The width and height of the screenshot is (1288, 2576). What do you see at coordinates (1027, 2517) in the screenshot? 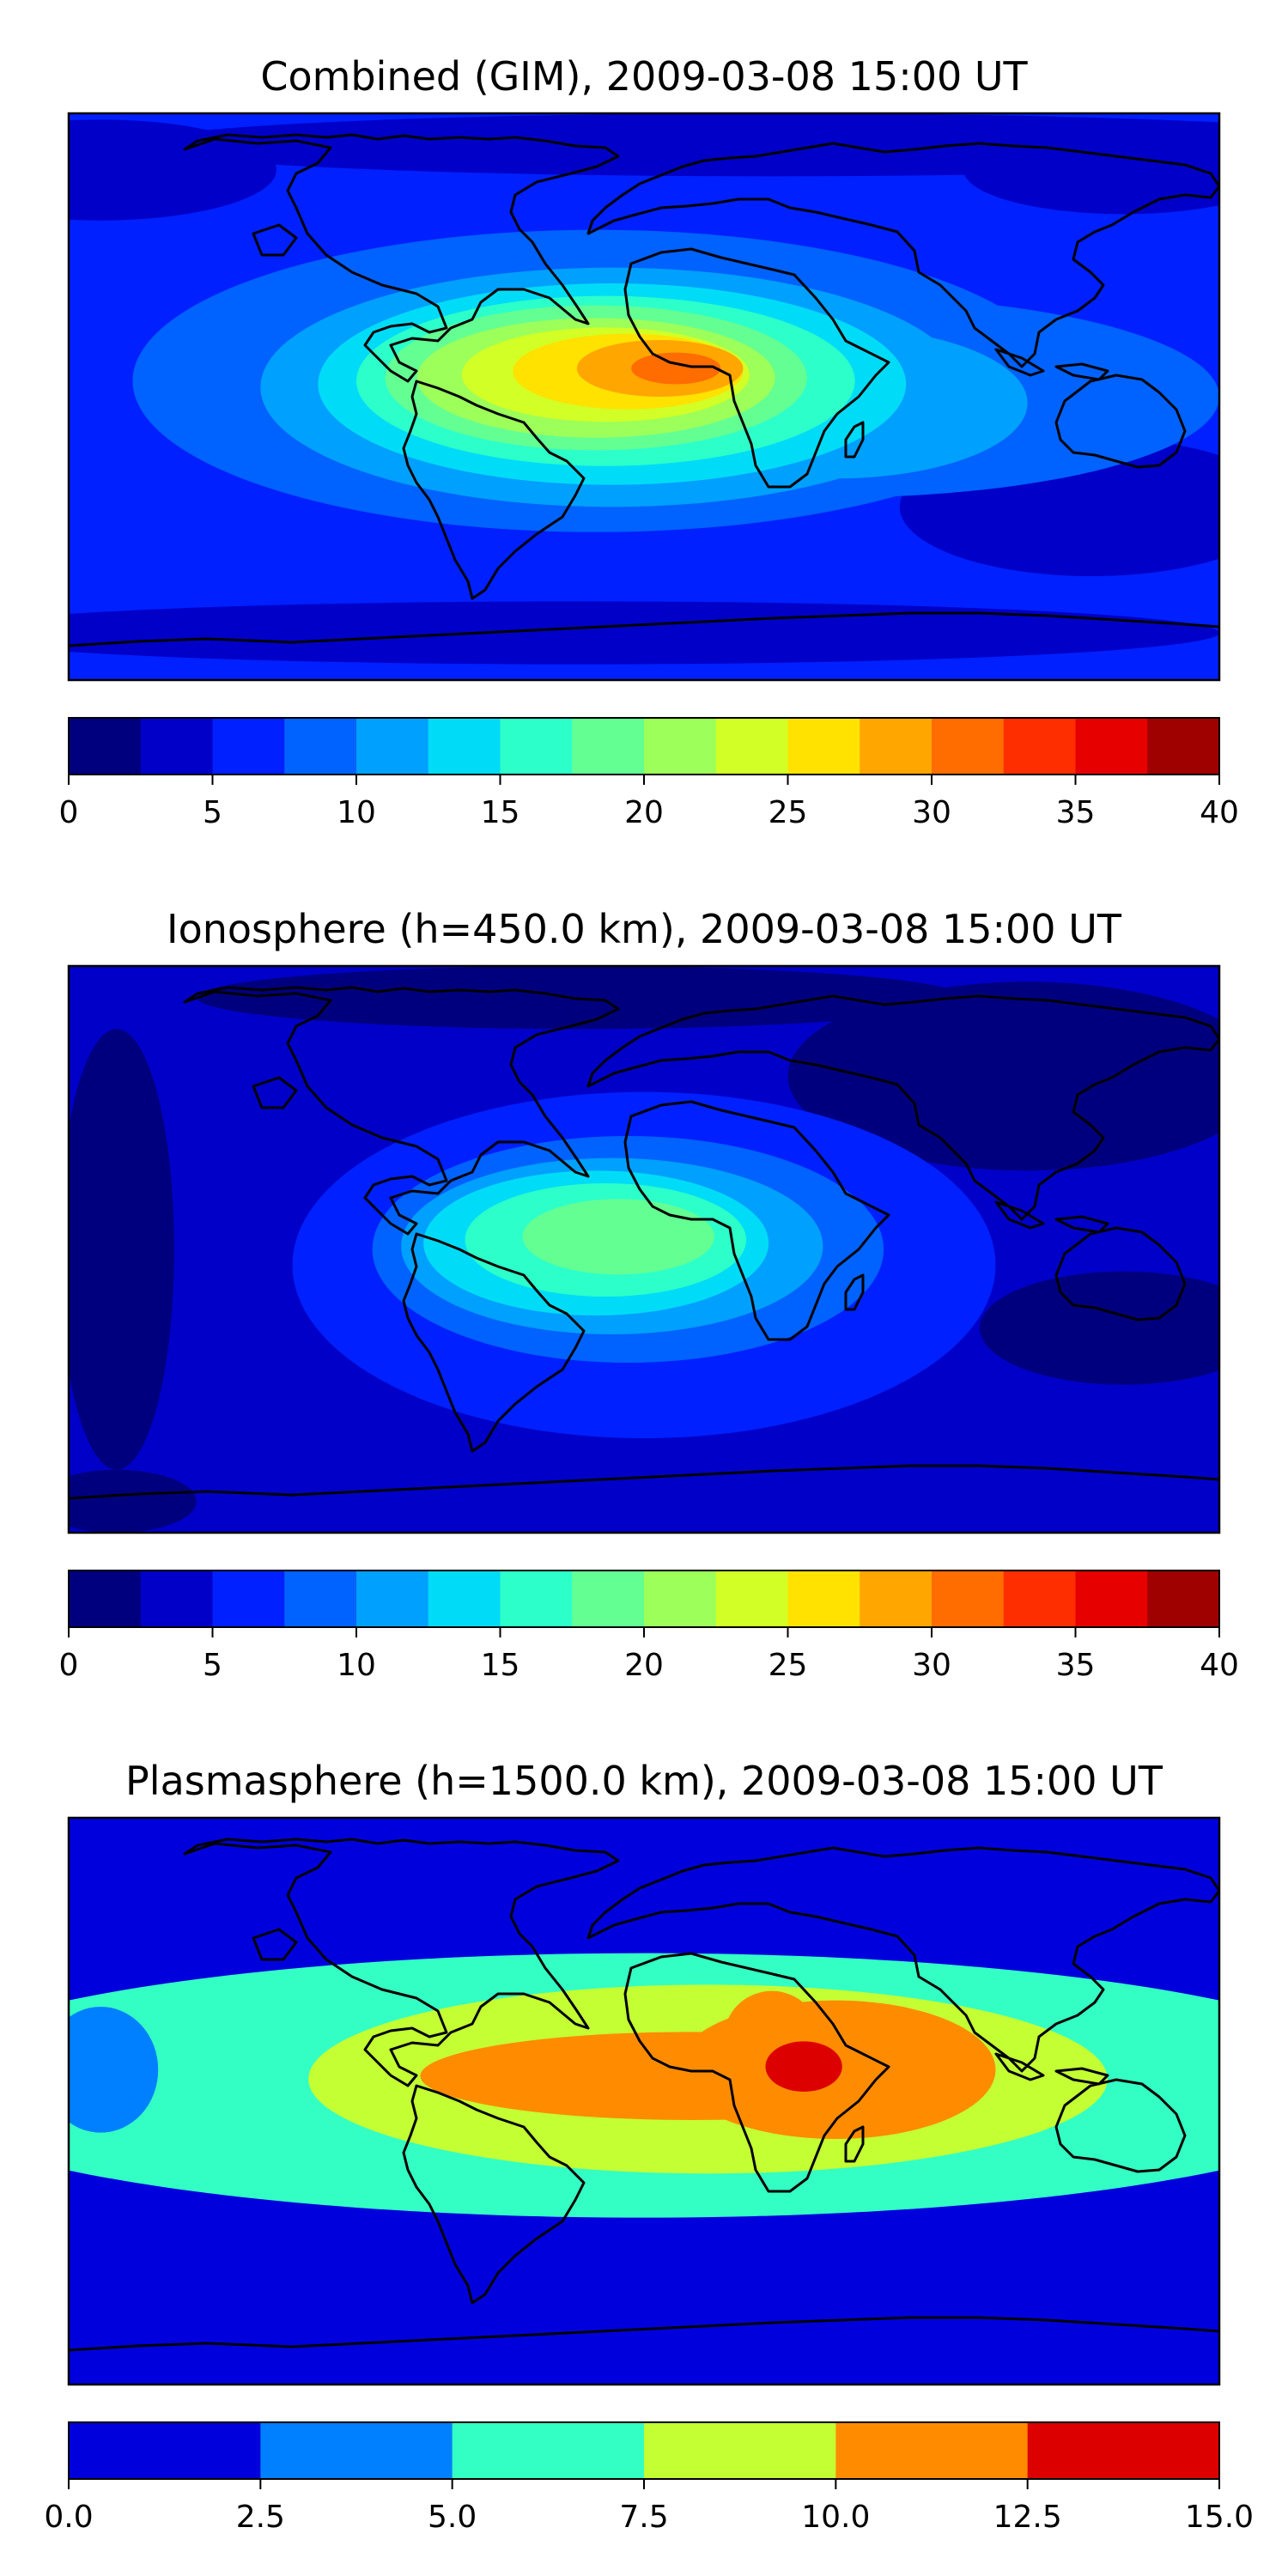
I see `colorbar-tick-label: 12.5` at bounding box center [1027, 2517].